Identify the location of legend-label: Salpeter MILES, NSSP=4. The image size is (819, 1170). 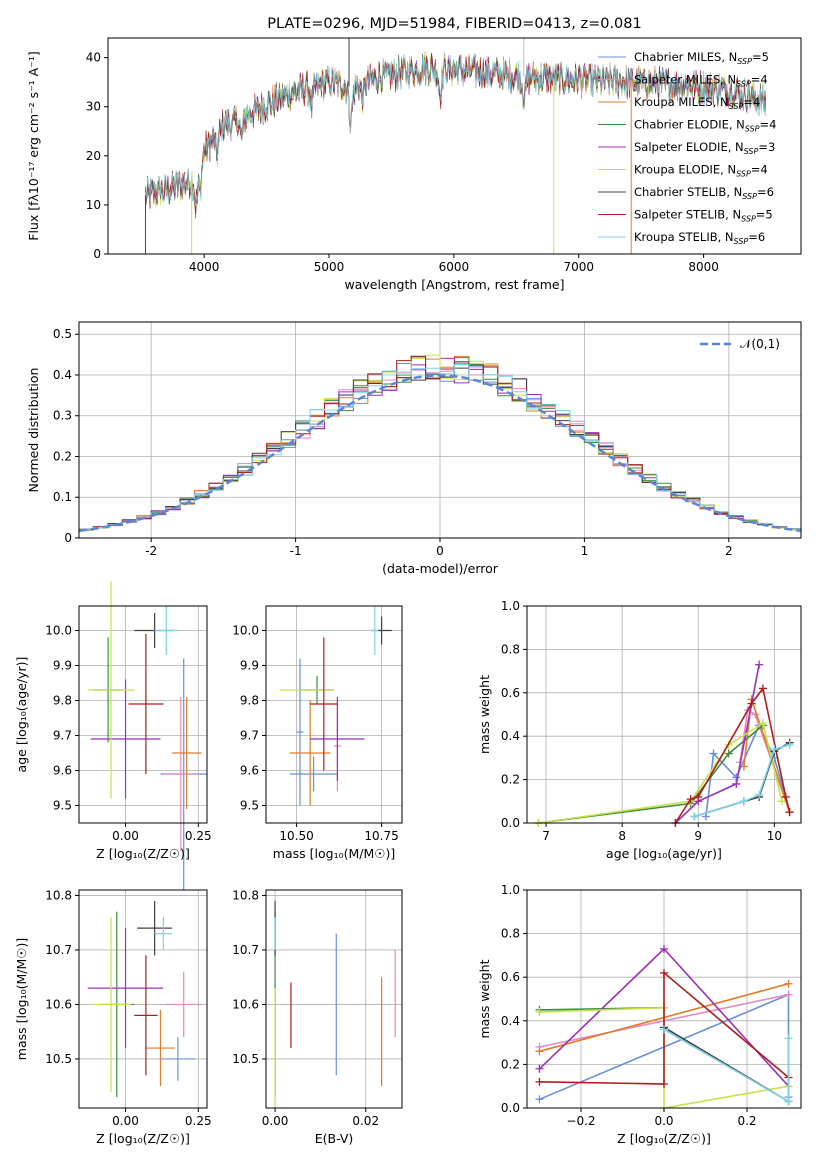
(701, 81).